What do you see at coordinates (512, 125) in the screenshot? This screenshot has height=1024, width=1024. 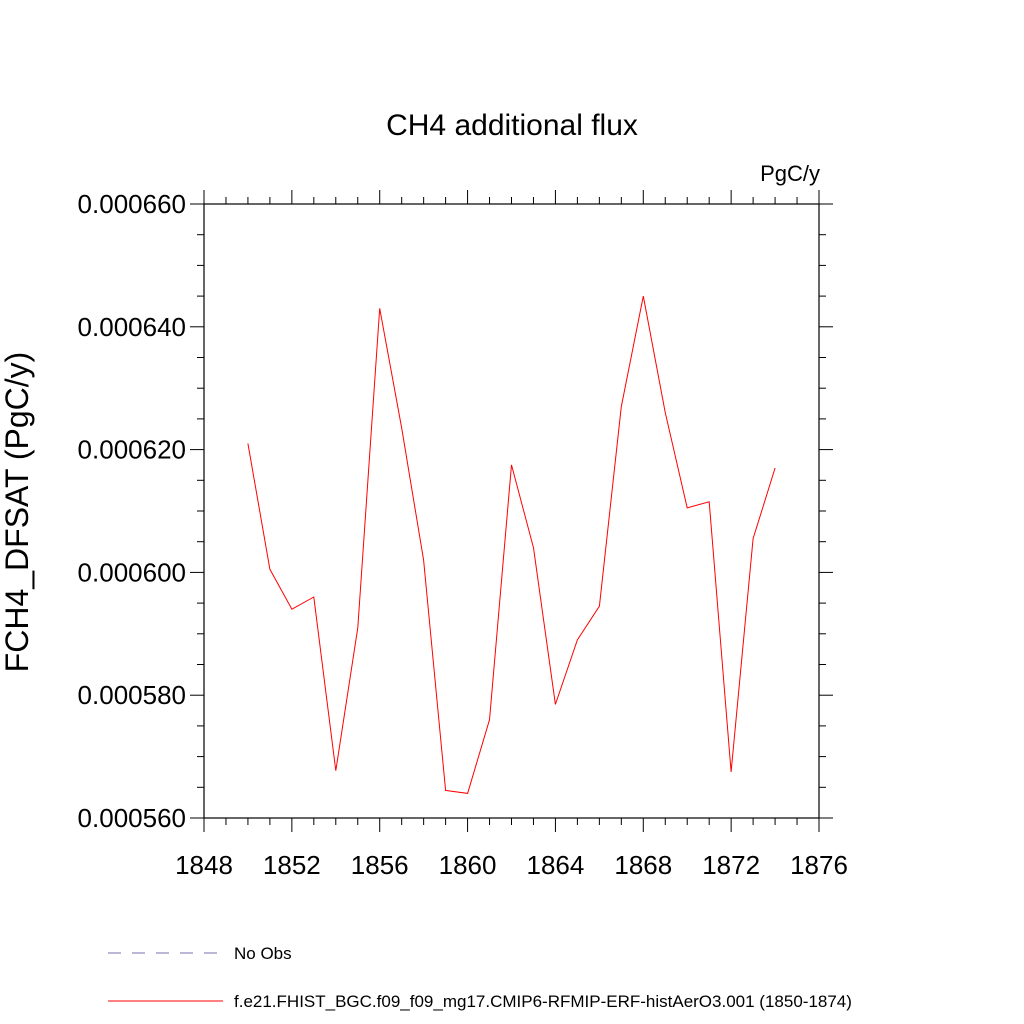 I see `chart-title: CH4 additional flux` at bounding box center [512, 125].